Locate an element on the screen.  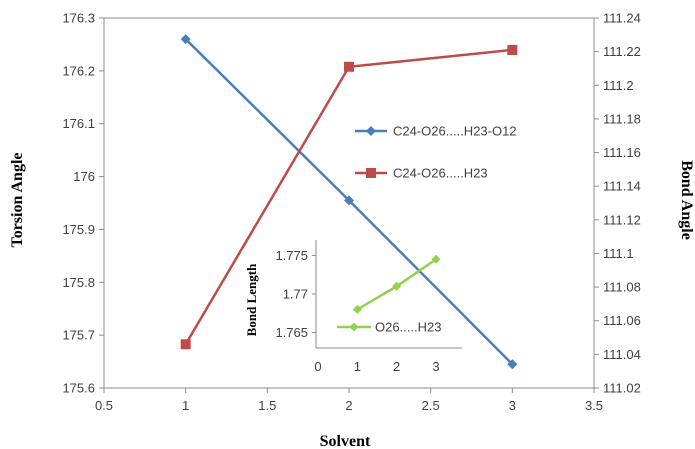
y2-tick-label: 111.24 is located at coordinates (622, 18).